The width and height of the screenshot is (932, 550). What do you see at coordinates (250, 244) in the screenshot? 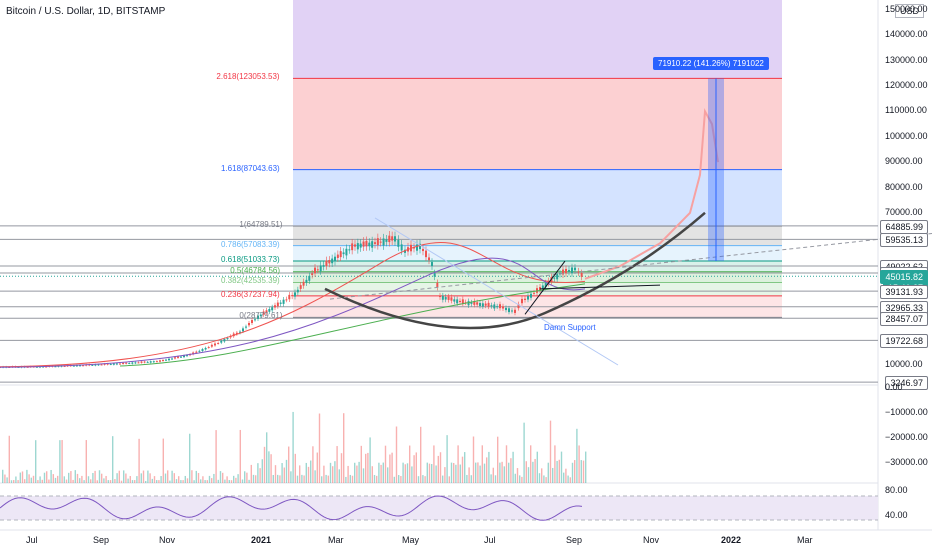
I see `fib-level-label: 0.786(57083.39)` at bounding box center [250, 244].